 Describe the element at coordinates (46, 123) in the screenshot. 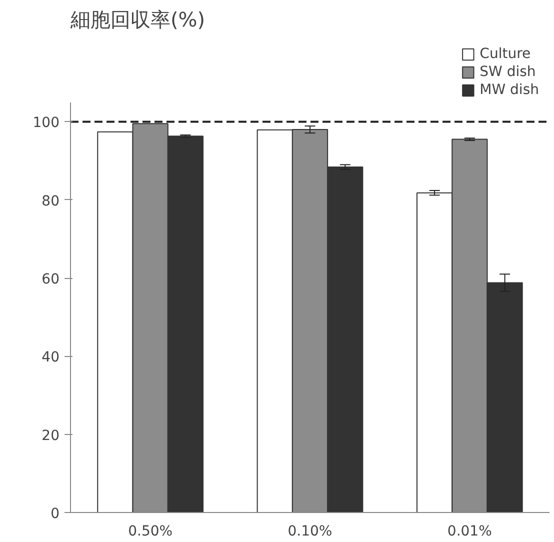

I see `y-tick-label: 100` at that location.